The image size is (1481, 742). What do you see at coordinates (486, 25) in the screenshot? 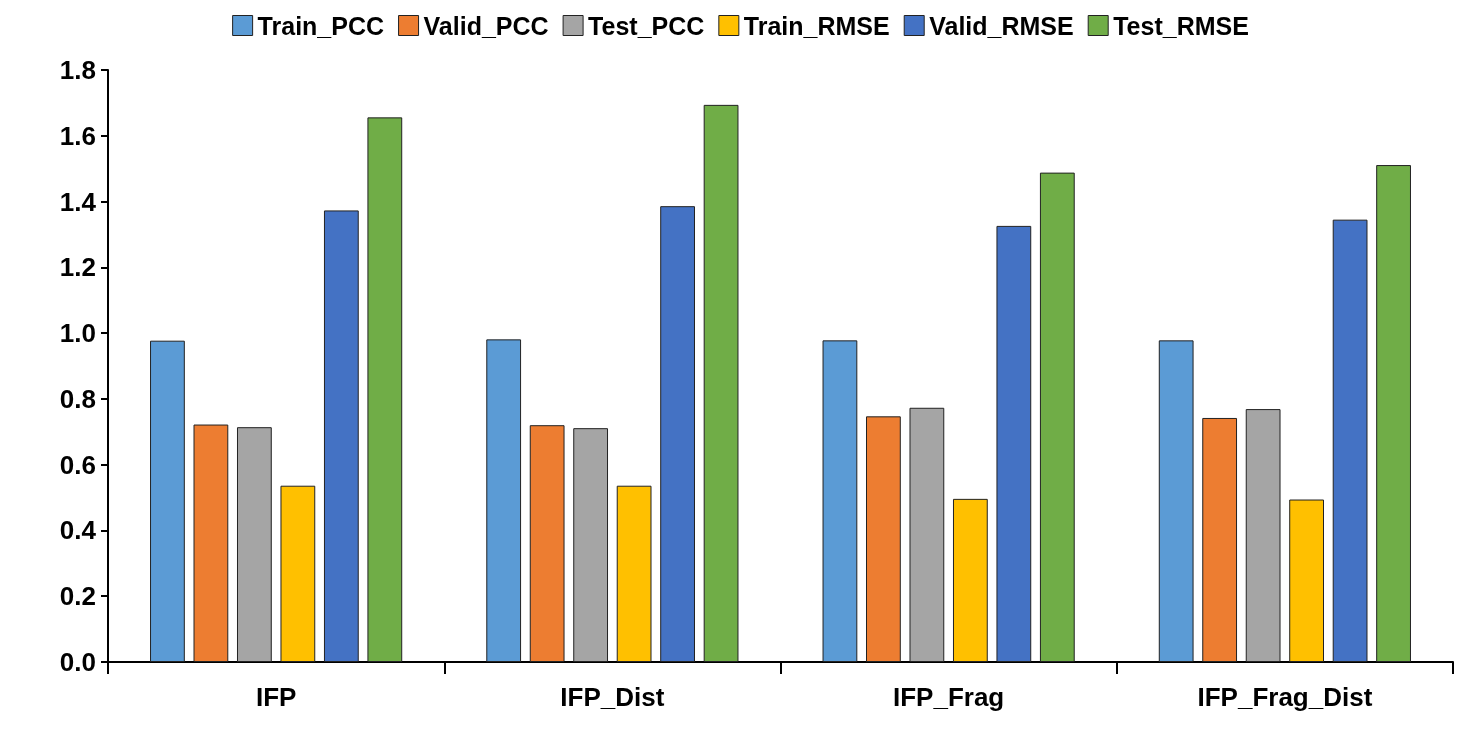
I see `legend-label: Valid_PCC` at bounding box center [486, 25].